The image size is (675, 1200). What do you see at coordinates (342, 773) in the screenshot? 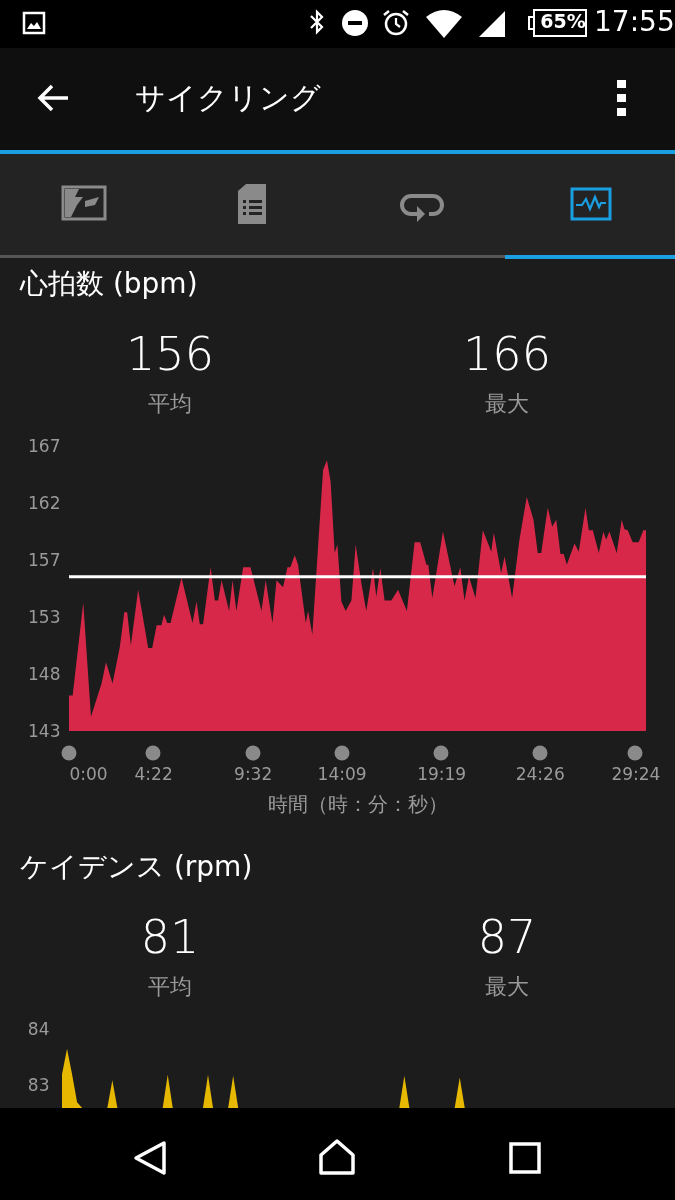
I see `x-tick-label: 14:09` at bounding box center [342, 773].